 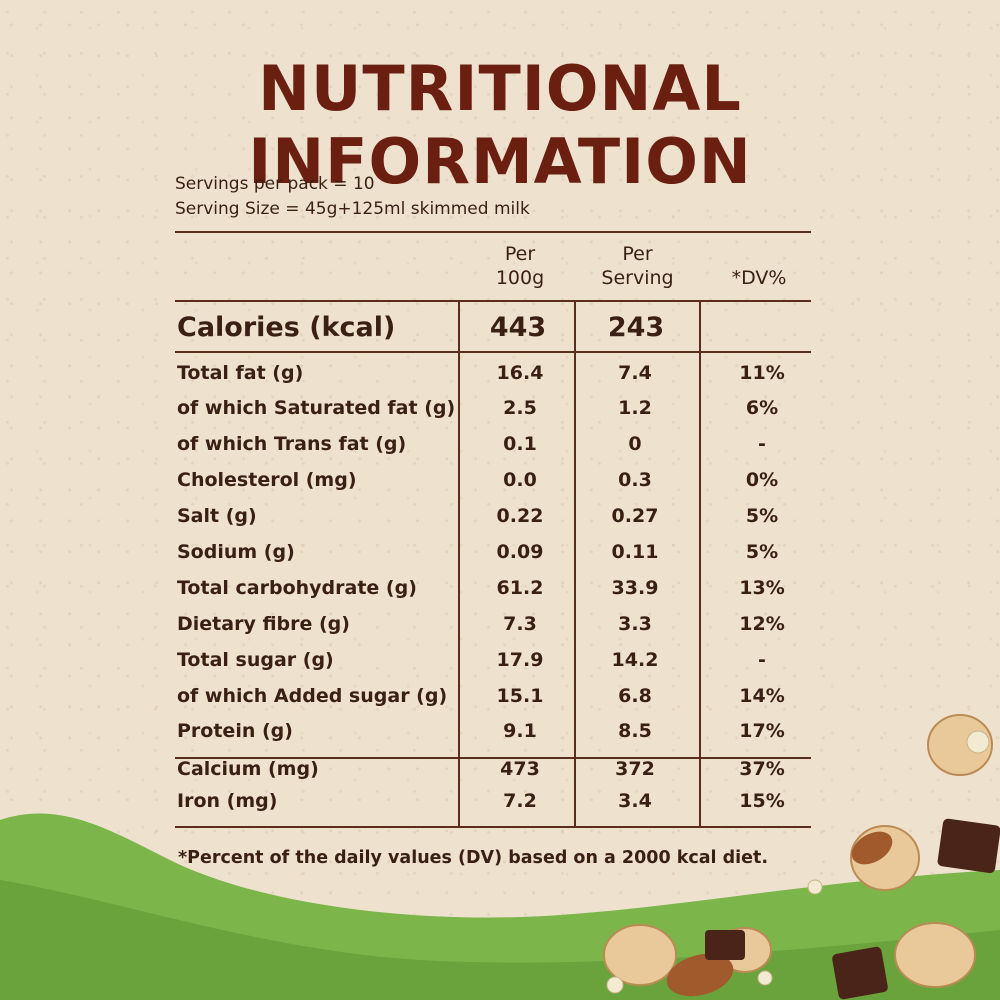 I want to click on value-per-serving: 1.2, so click(x=635, y=408).